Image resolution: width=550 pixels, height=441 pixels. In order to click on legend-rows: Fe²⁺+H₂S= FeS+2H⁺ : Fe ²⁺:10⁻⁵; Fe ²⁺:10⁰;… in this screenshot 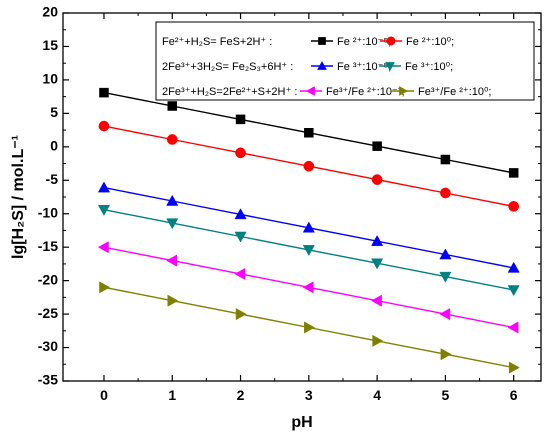, I will do `click(326, 67)`.